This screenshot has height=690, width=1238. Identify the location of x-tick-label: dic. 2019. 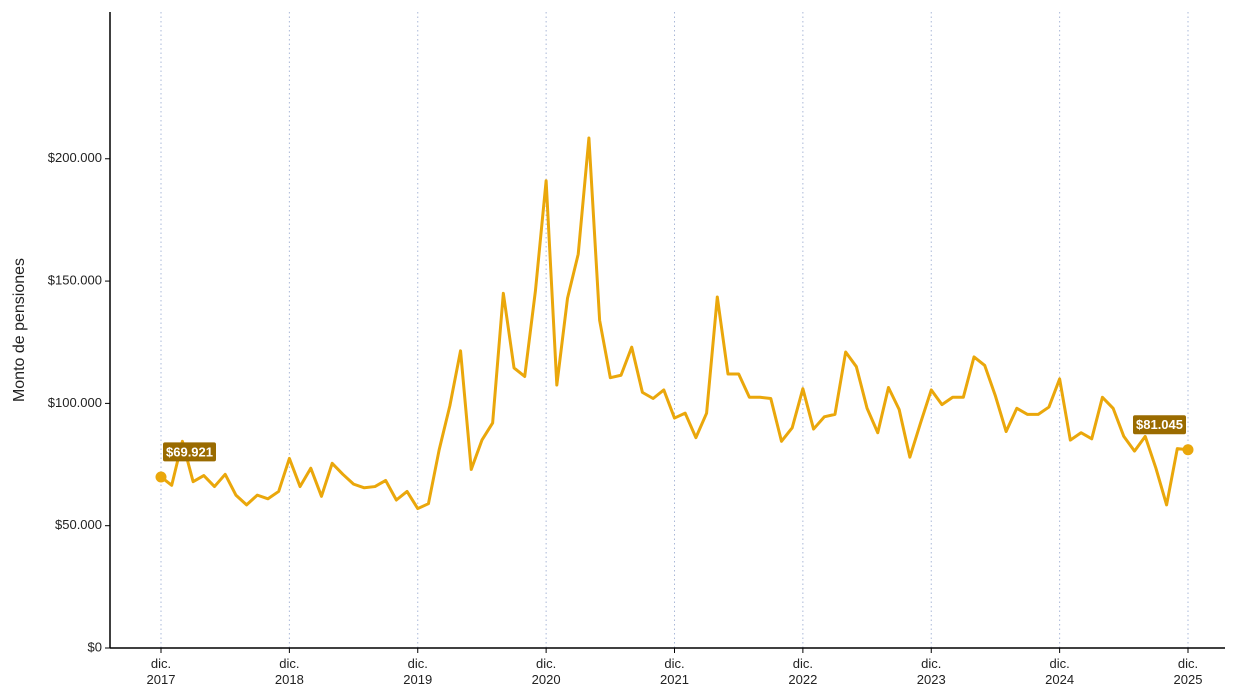
(418, 671).